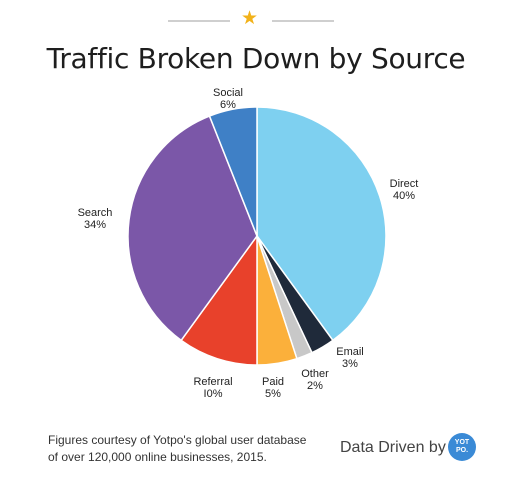 This screenshot has height=487, width=512. Describe the element at coordinates (157, 457) in the screenshot. I see `footer-note-line-2: of over 120,000 online businesses, 2015.` at that location.